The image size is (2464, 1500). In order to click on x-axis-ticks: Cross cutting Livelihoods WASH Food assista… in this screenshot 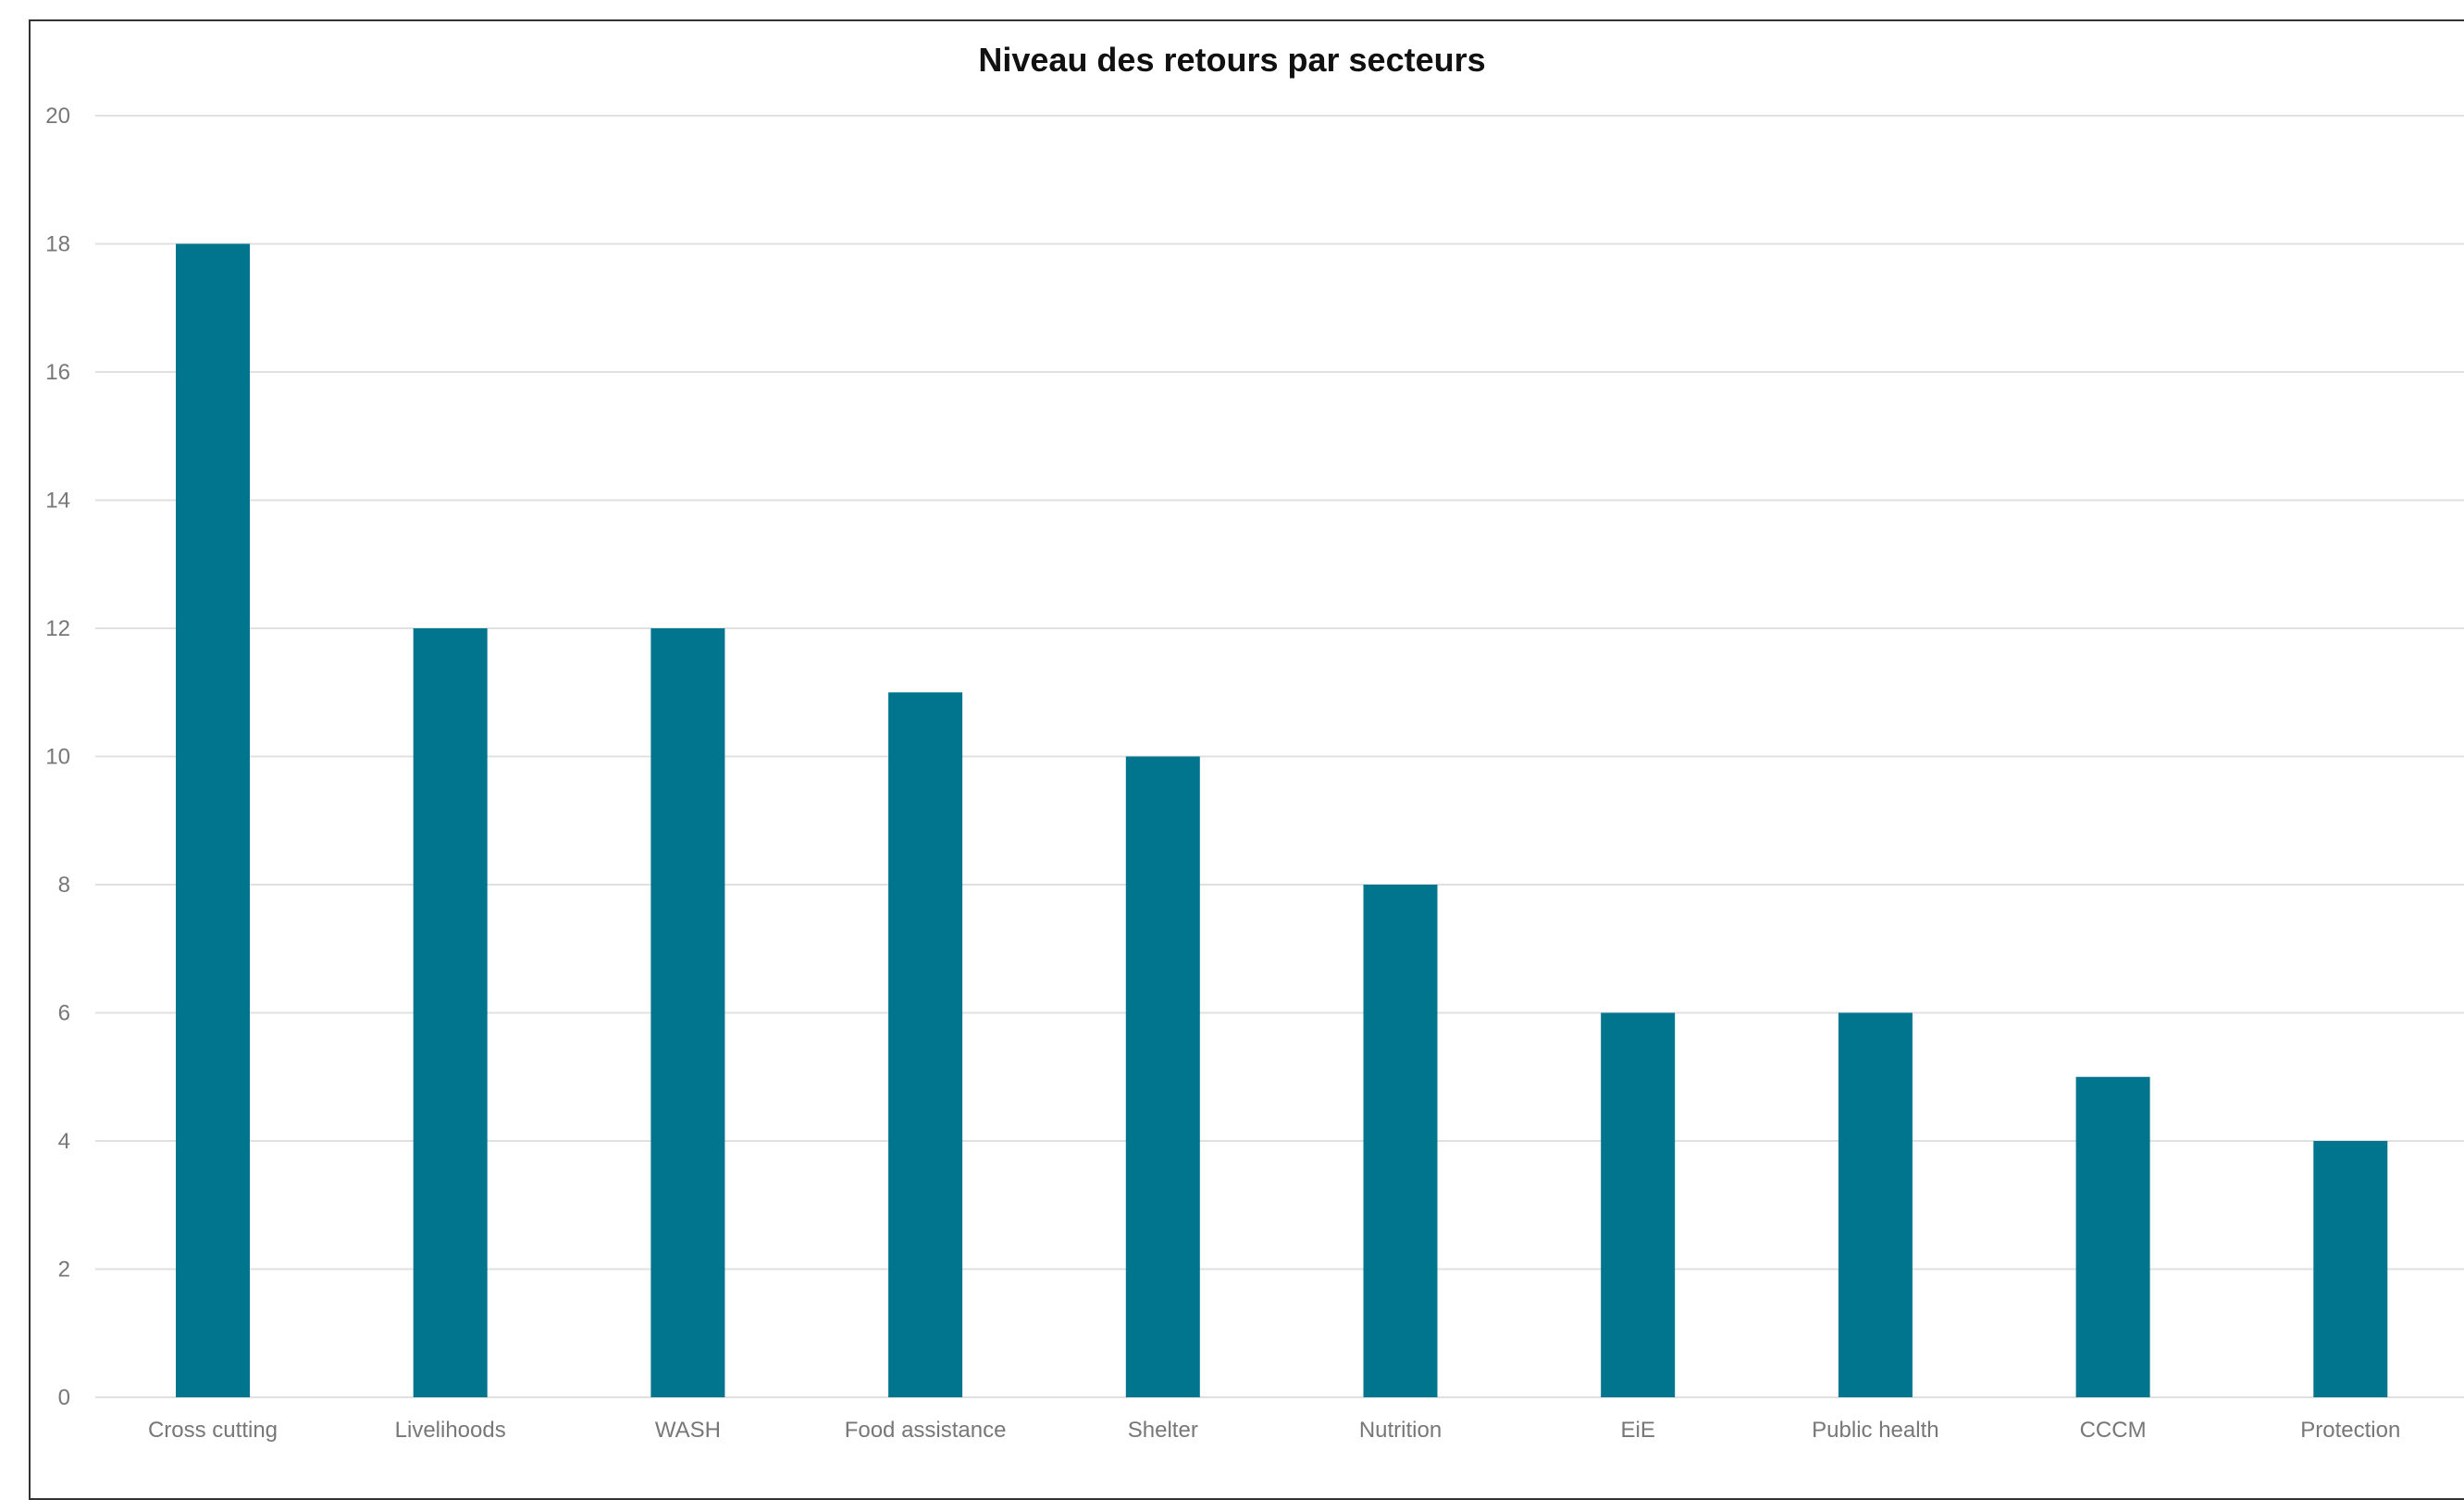, I will do `click(1274, 1430)`.